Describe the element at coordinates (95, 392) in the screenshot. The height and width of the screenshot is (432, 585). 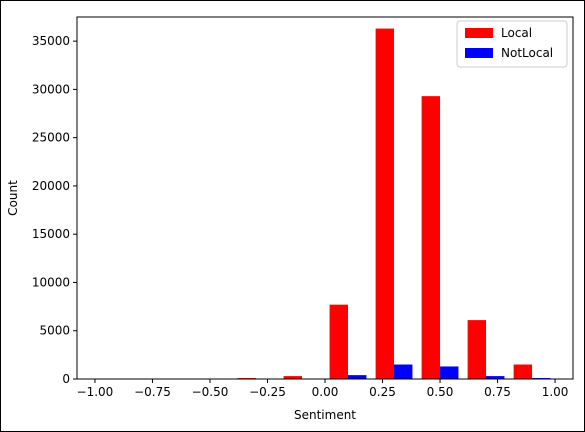
I see `x-tick-label: −1.00` at that location.